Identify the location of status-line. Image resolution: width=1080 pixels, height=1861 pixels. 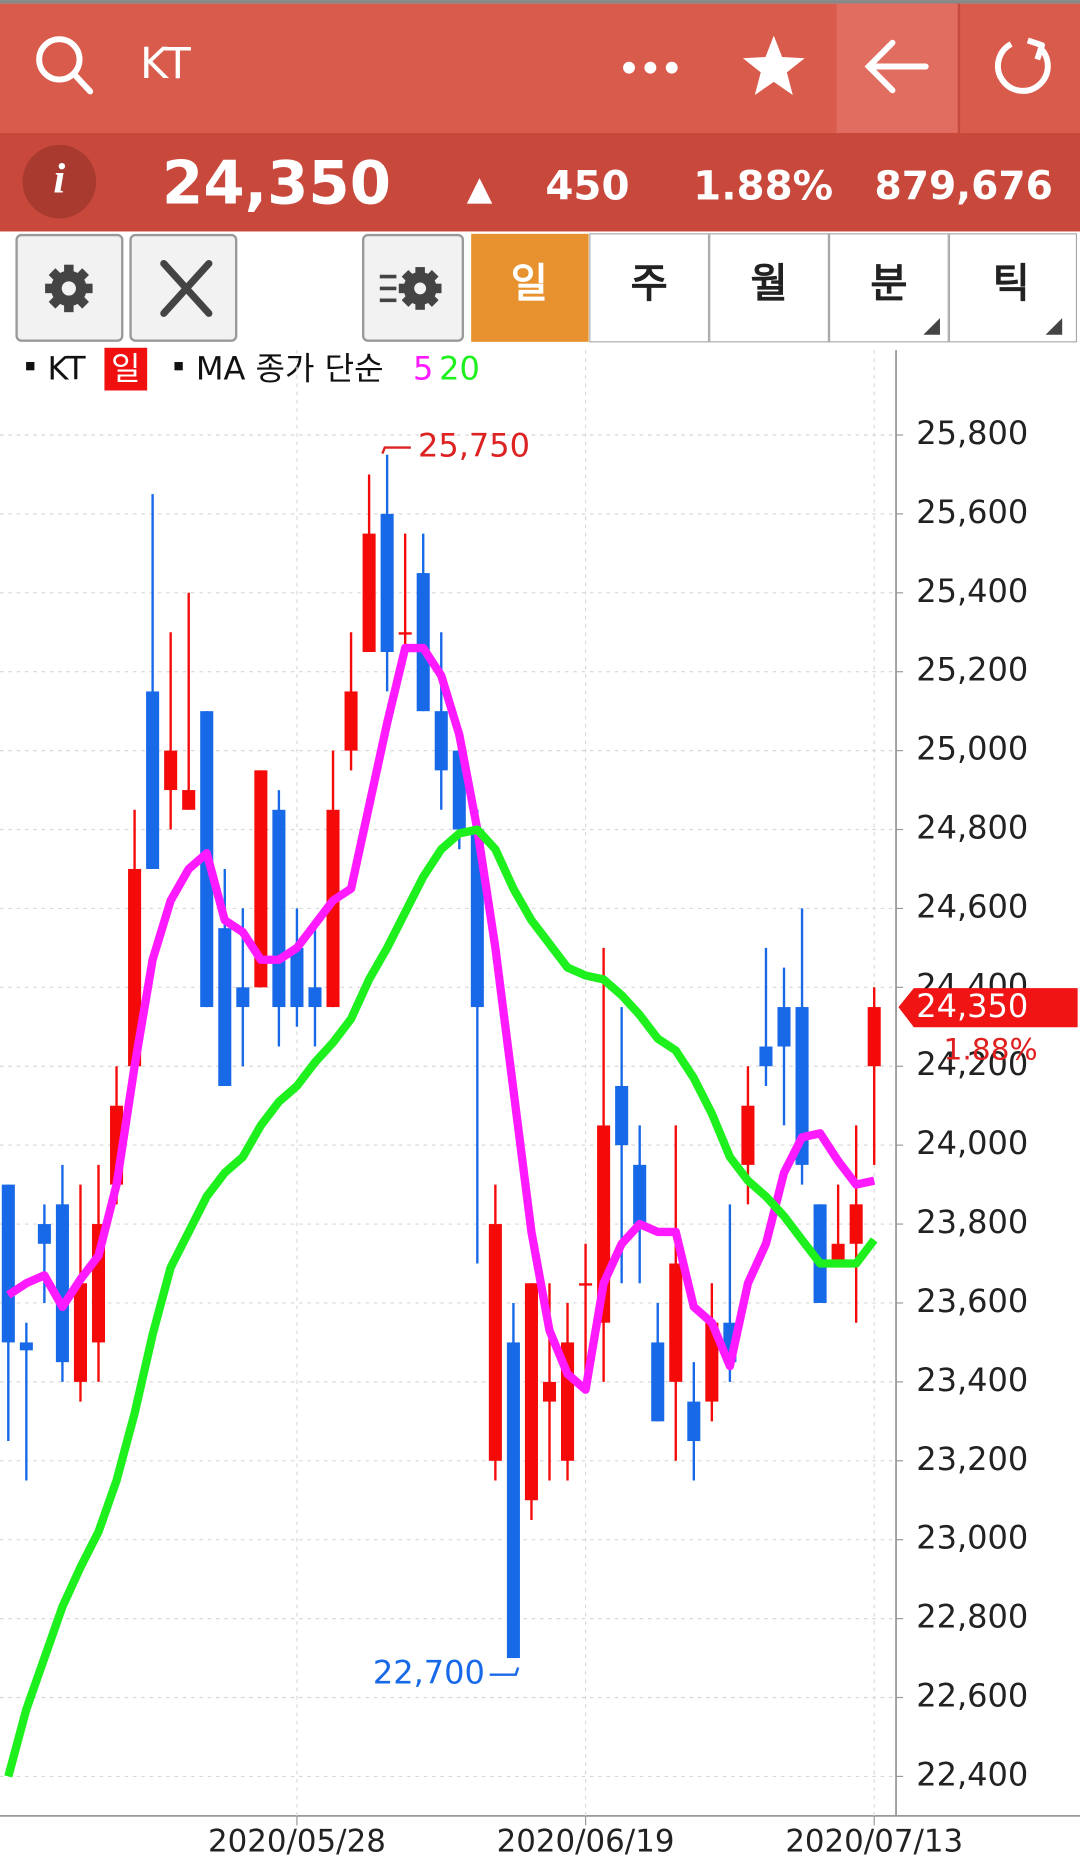
(540, 2).